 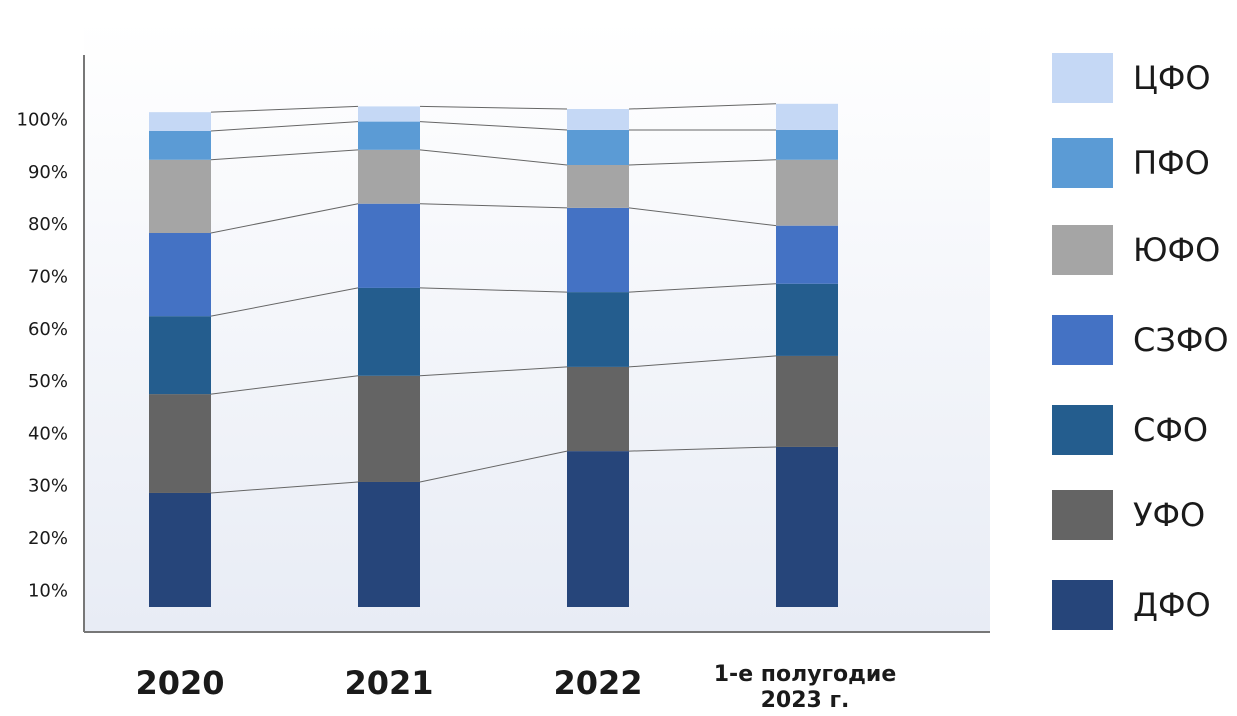 I want to click on y-tick-label: 80%, so click(x=48, y=224).